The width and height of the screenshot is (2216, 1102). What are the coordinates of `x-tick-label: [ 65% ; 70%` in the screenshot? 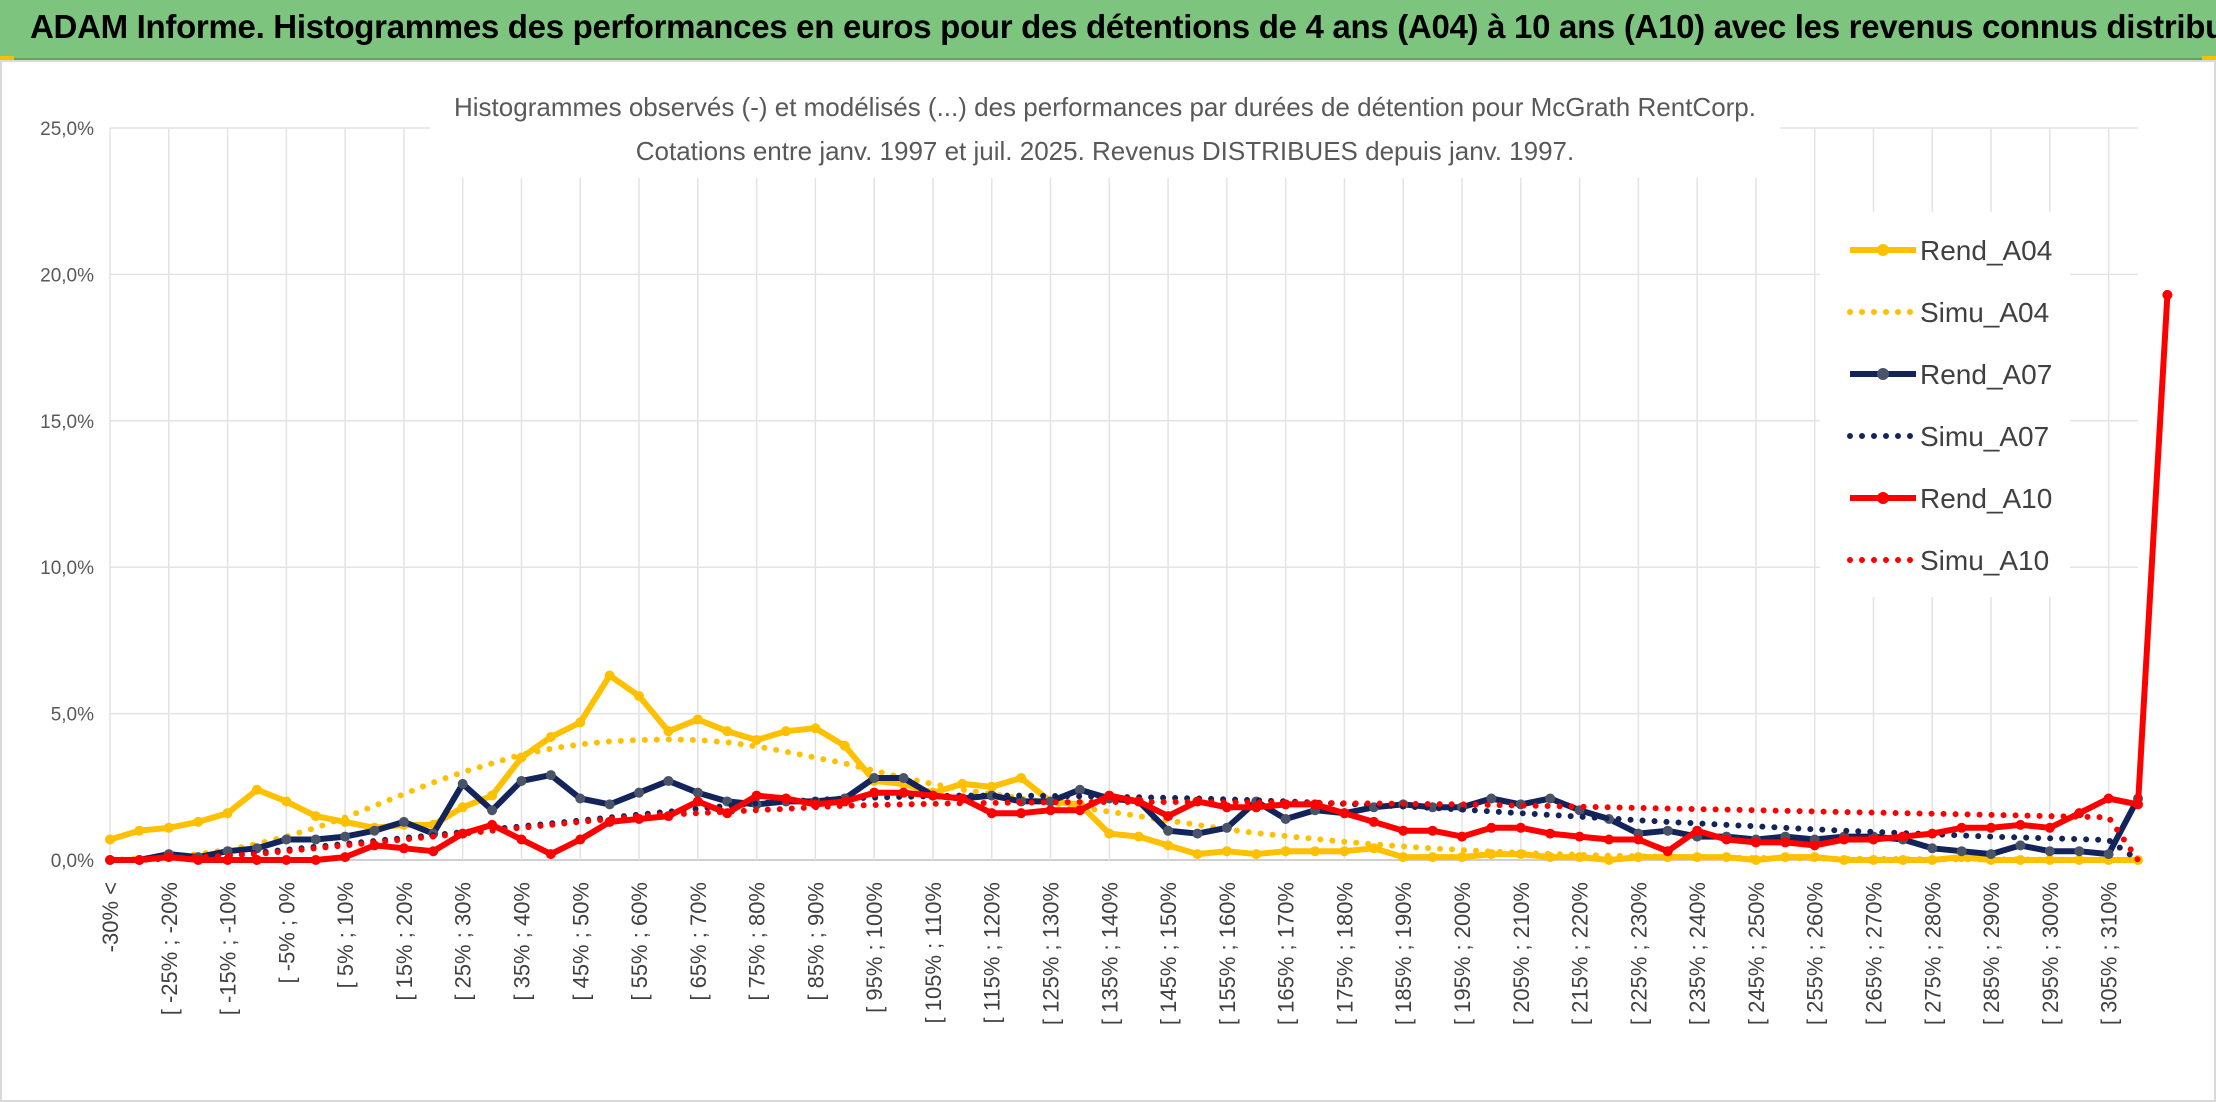 It's located at (698, 941).